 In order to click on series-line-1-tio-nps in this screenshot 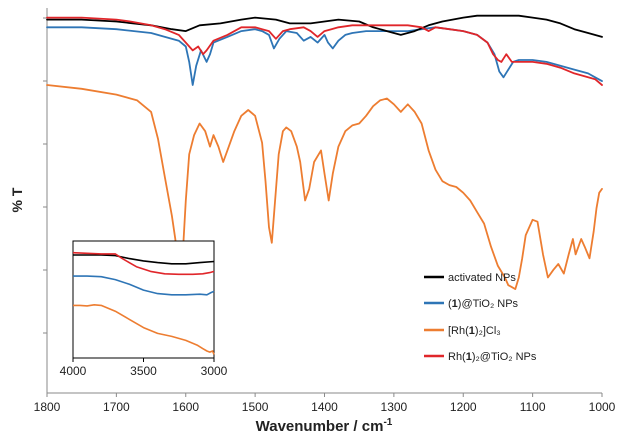, I will do `click(324, 56)`.